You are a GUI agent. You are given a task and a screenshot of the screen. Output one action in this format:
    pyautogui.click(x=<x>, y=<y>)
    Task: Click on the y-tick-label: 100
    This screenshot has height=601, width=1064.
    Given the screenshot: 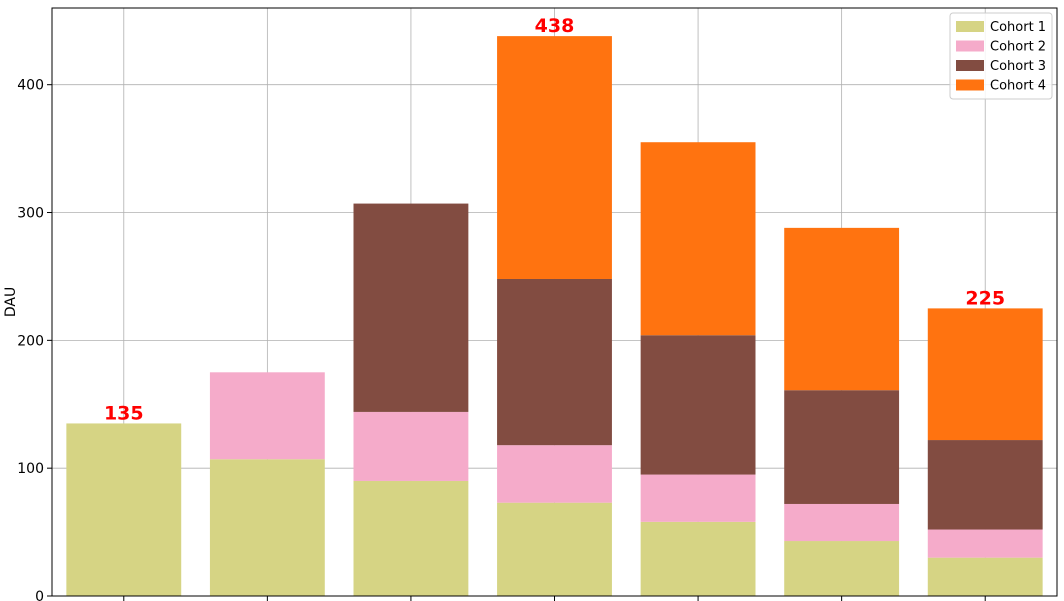 What is the action you would take?
    pyautogui.click(x=30, y=469)
    